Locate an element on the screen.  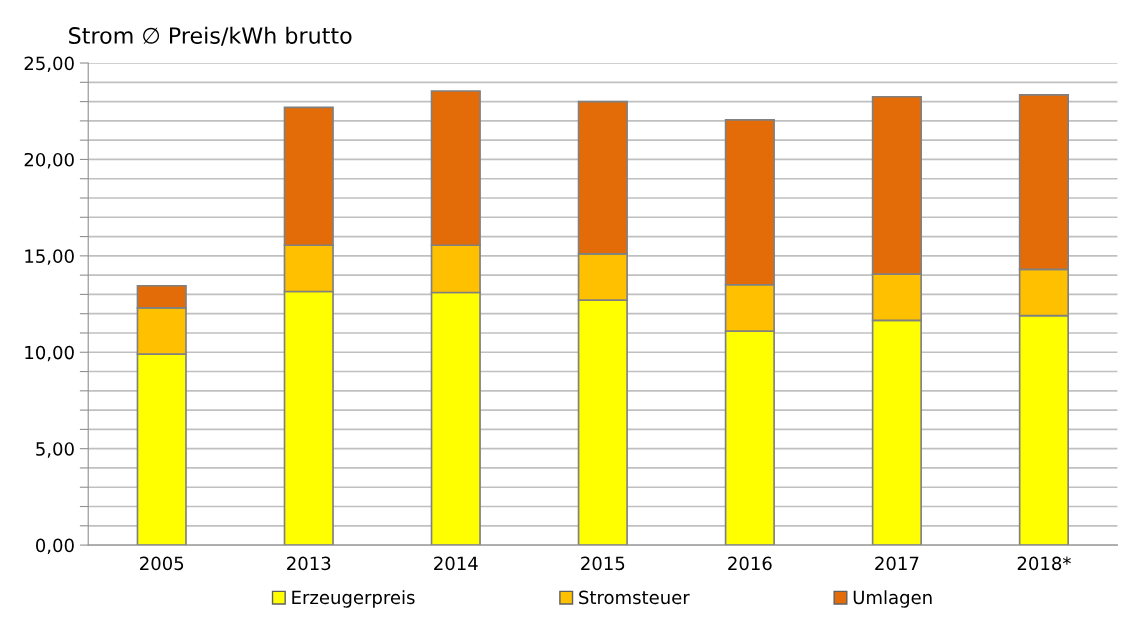
legend-label: Umlagen is located at coordinates (892, 599).